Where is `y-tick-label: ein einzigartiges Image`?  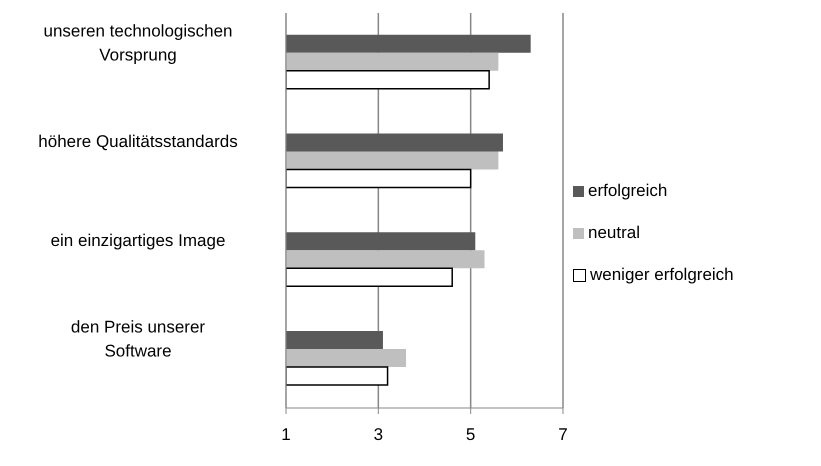
y-tick-label: ein einzigartiges Image is located at coordinates (138, 240).